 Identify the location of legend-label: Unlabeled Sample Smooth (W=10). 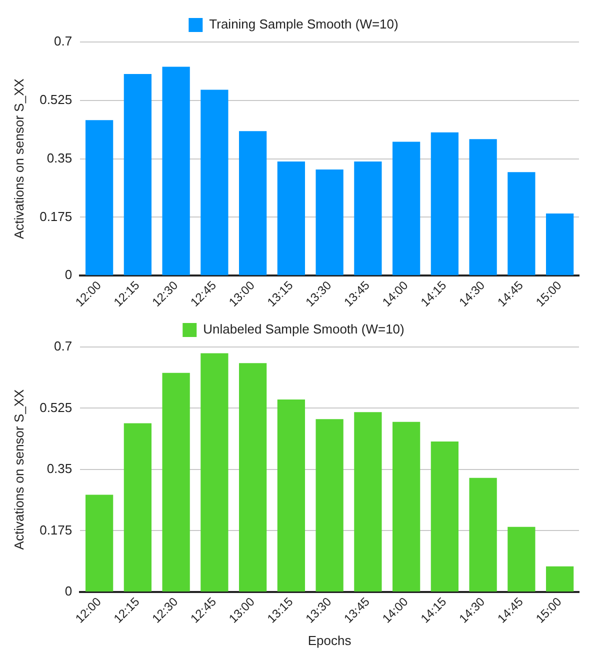
(303, 329).